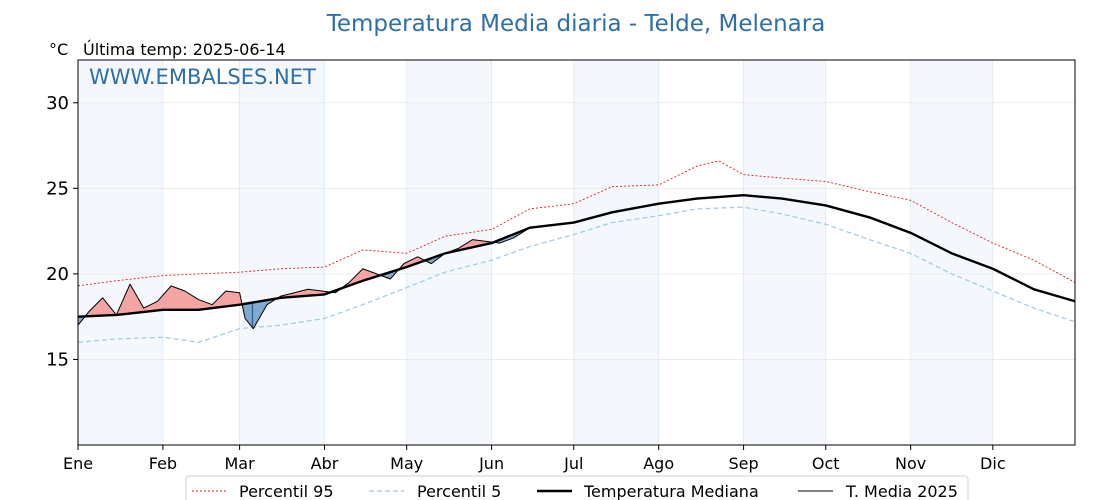  I want to click on legend-current-label: T. Media 2025, so click(901, 491).